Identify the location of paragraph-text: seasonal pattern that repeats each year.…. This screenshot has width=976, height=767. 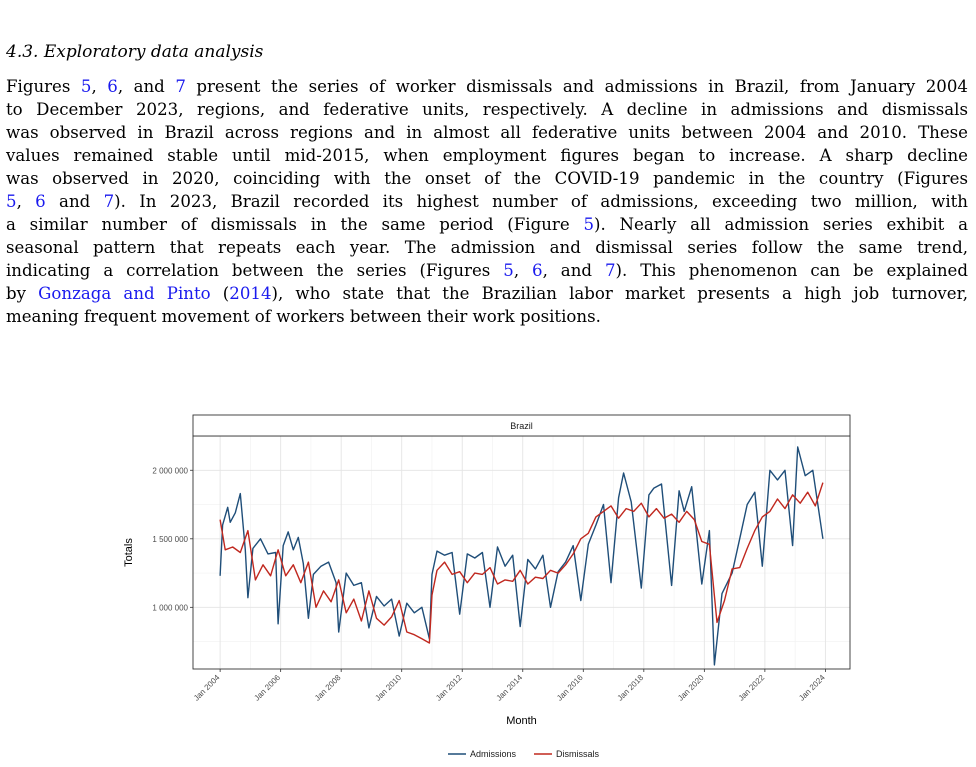
(487, 247).